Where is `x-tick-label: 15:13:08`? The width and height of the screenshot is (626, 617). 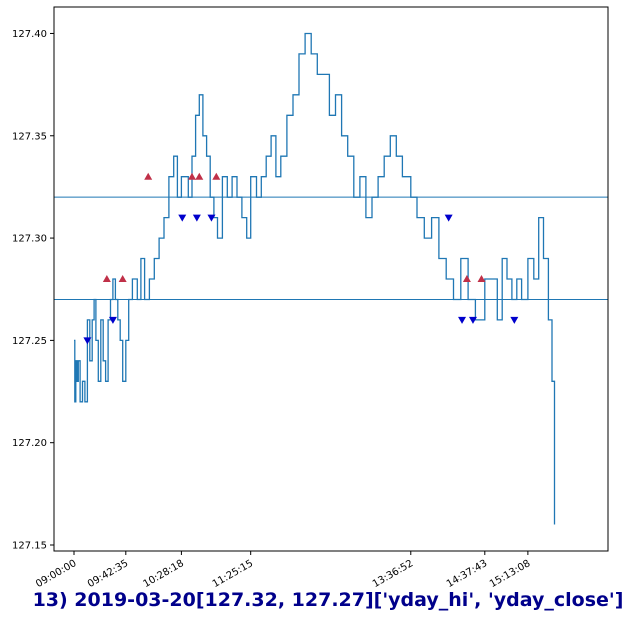 x-tick-label: 15:13:08 is located at coordinates (510, 574).